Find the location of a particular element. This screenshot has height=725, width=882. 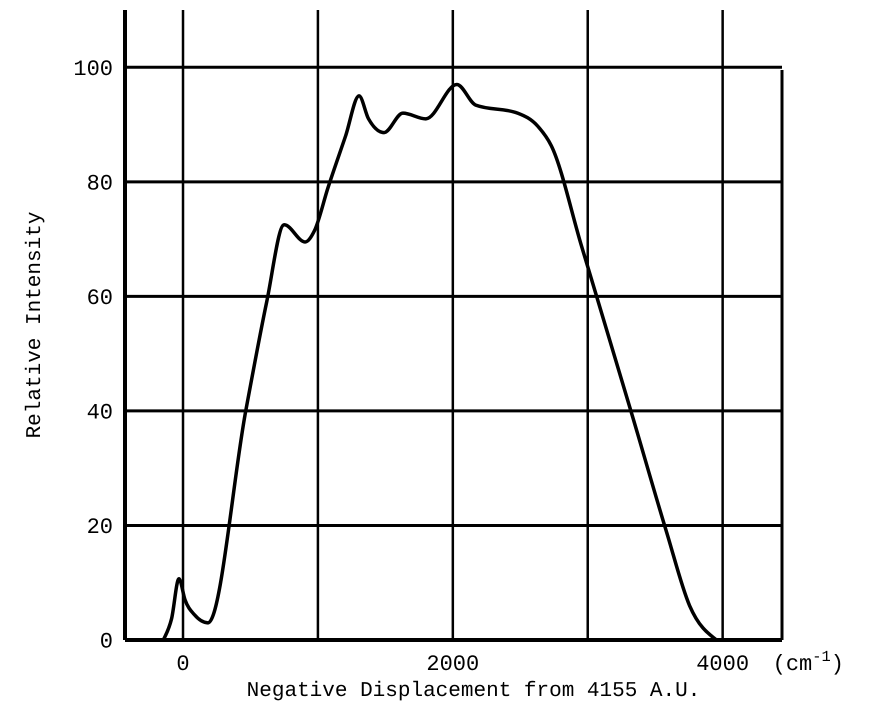

y-tick-label: 0 is located at coordinates (106, 642).